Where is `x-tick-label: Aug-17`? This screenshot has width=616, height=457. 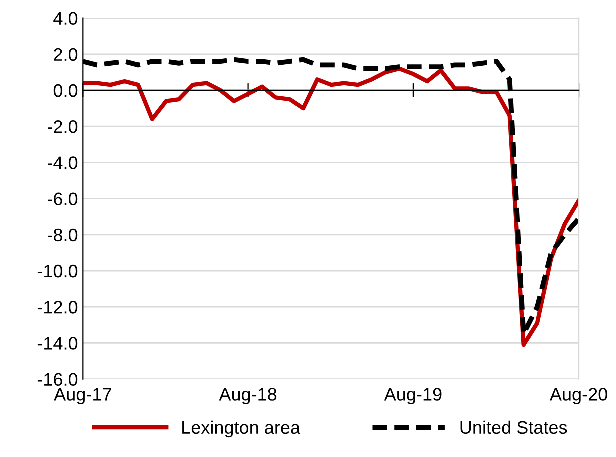
x-tick-label: Aug-17 is located at coordinates (83, 396).